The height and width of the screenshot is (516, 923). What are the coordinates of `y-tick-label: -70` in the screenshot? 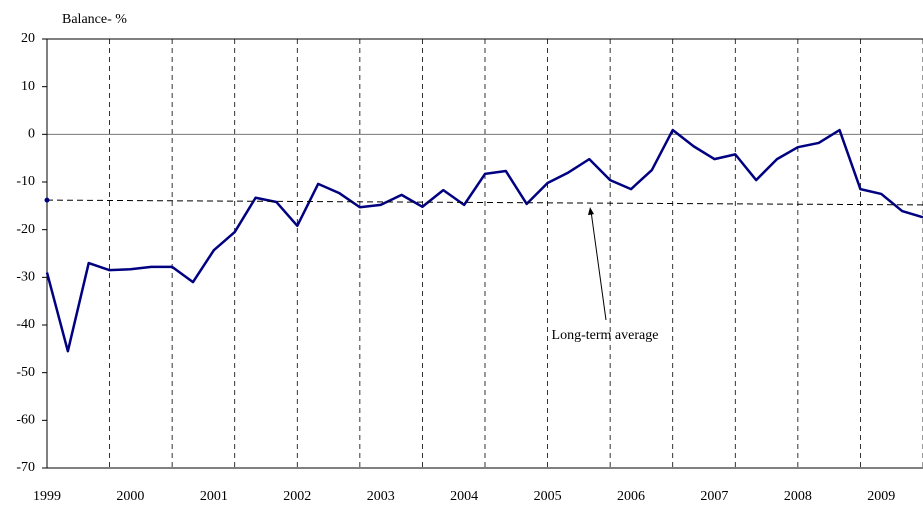 It's located at (25, 467).